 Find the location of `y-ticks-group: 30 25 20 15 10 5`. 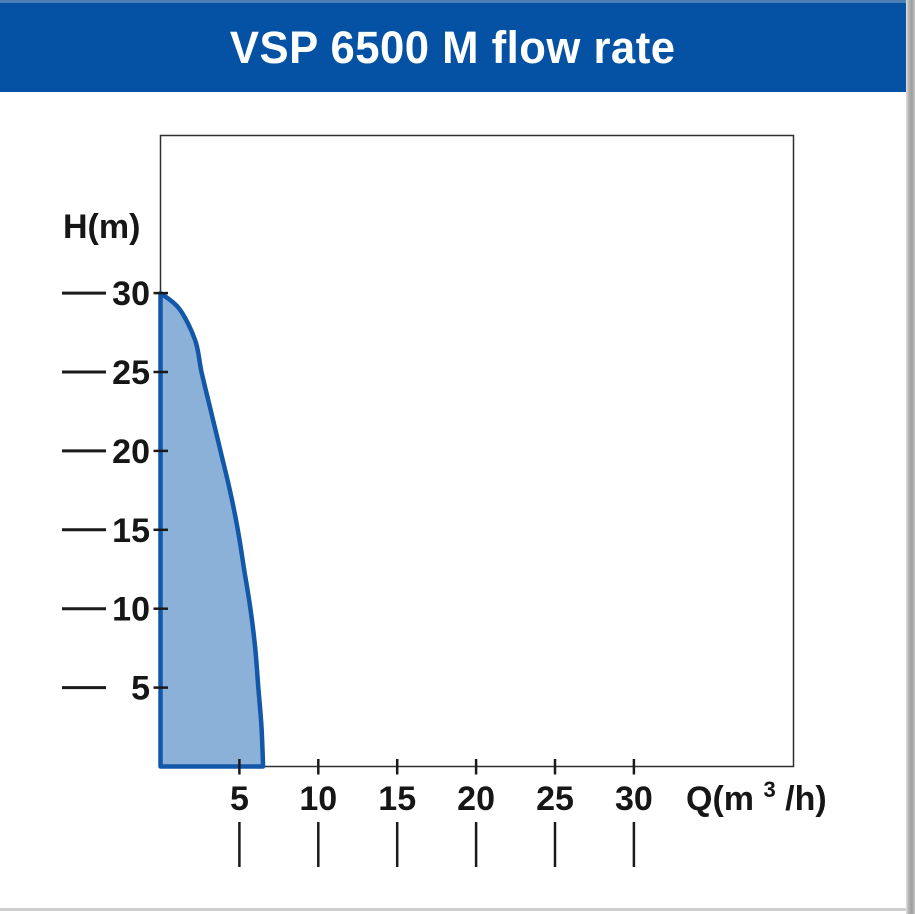

y-ticks-group: 30 25 20 15 10 5 is located at coordinates (115, 491).